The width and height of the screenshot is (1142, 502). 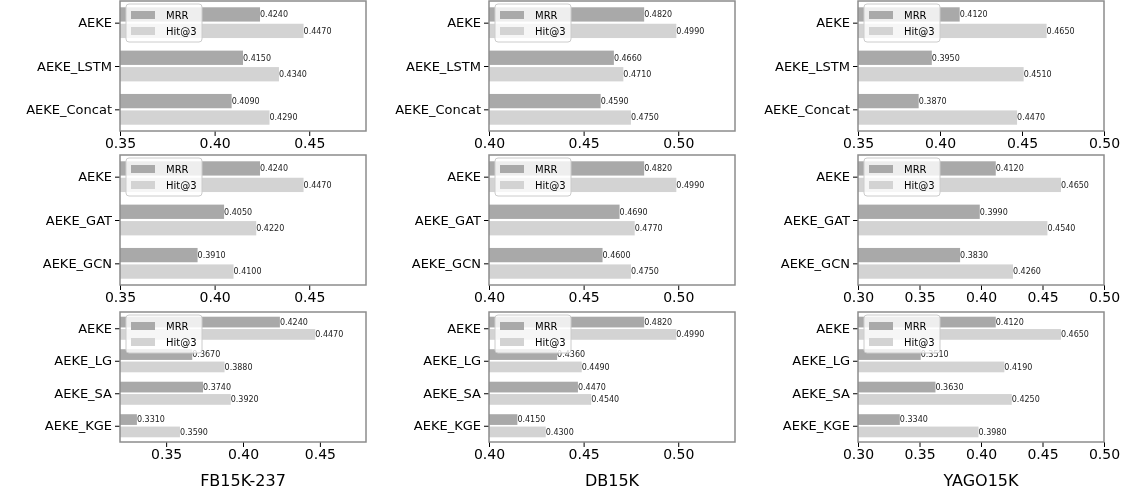 I want to click on data-label: 0.3910, so click(x=211, y=255).